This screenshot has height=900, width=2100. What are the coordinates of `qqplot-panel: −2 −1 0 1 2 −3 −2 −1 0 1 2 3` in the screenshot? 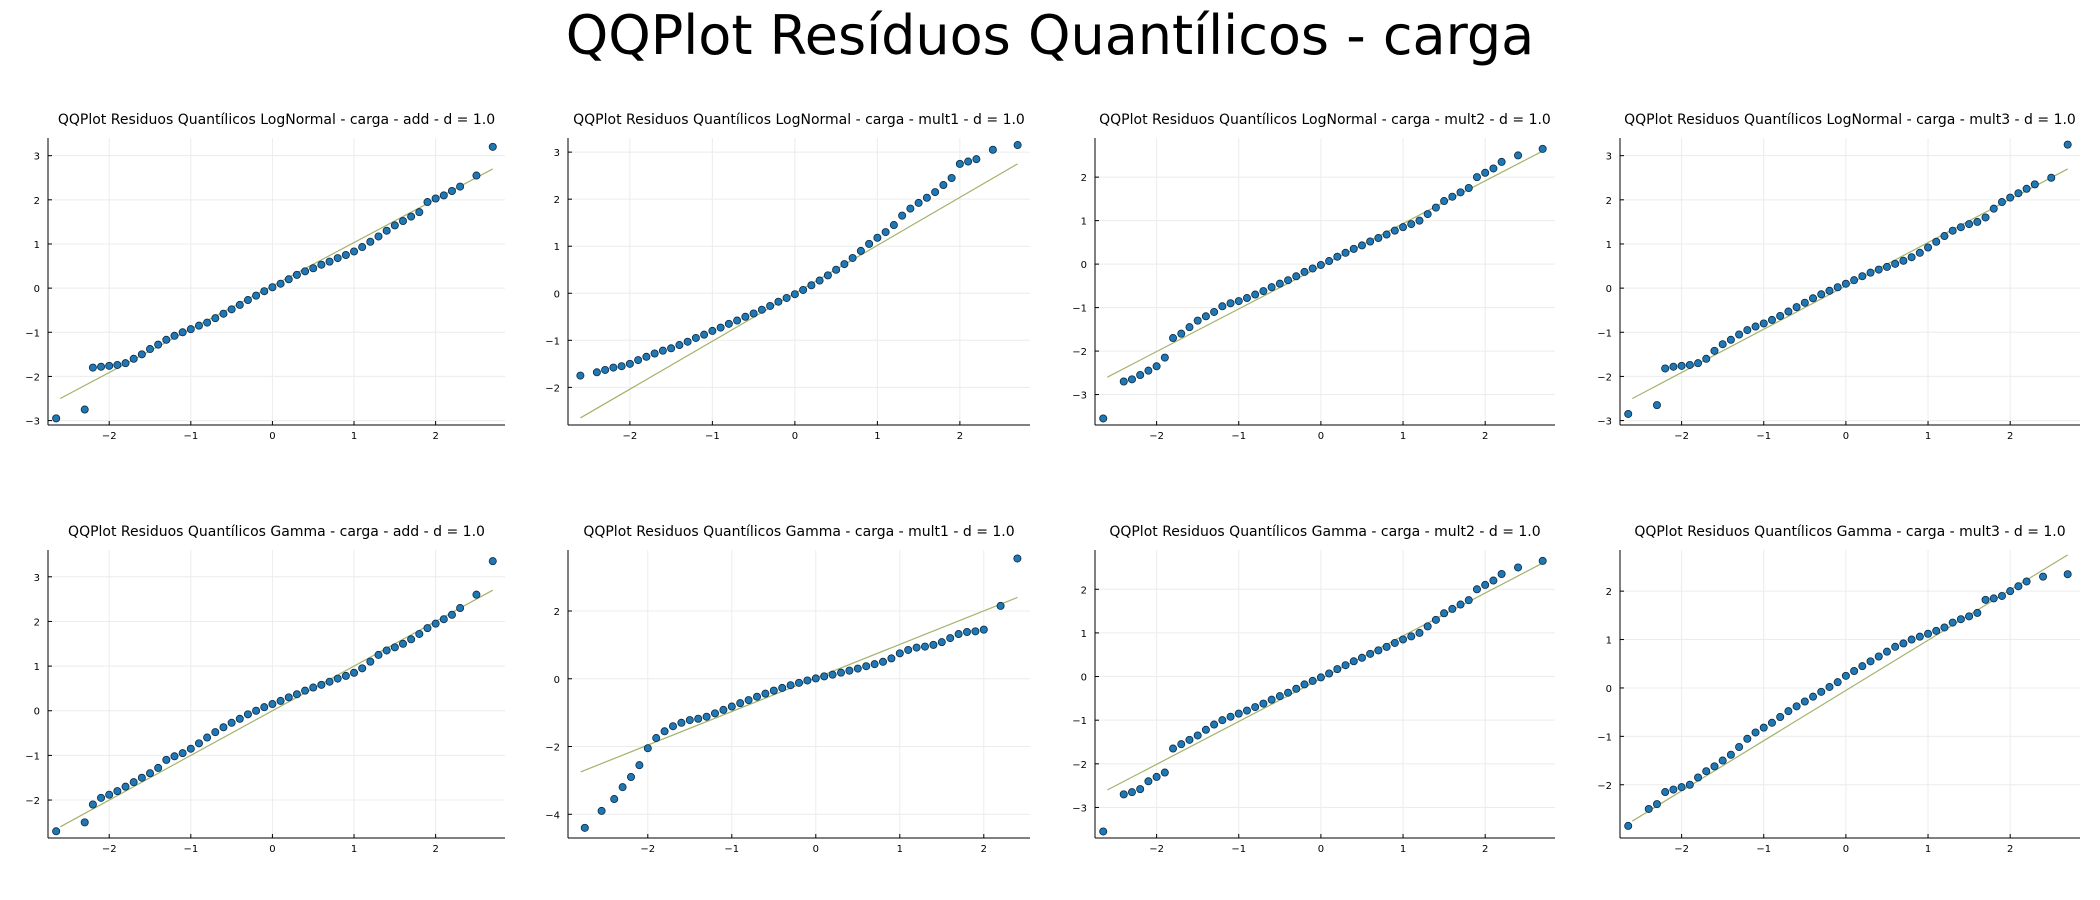 It's located at (265, 290).